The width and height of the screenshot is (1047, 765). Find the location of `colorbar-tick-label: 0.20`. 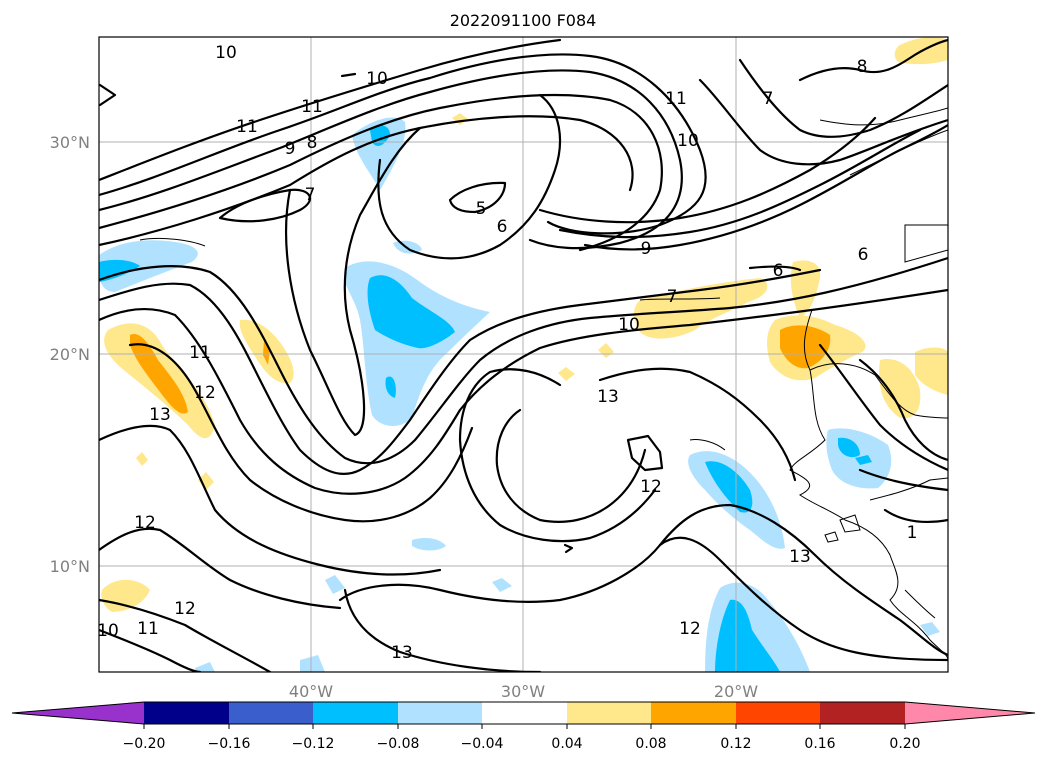

colorbar-tick-label: 0.20 is located at coordinates (904, 744).